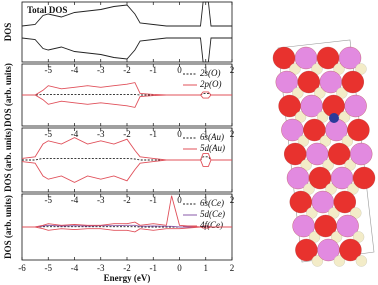 The image size is (378, 285). What do you see at coordinates (212, 203) in the screenshot?
I see `legend-label: 6s(Ce)` at bounding box center [212, 203].